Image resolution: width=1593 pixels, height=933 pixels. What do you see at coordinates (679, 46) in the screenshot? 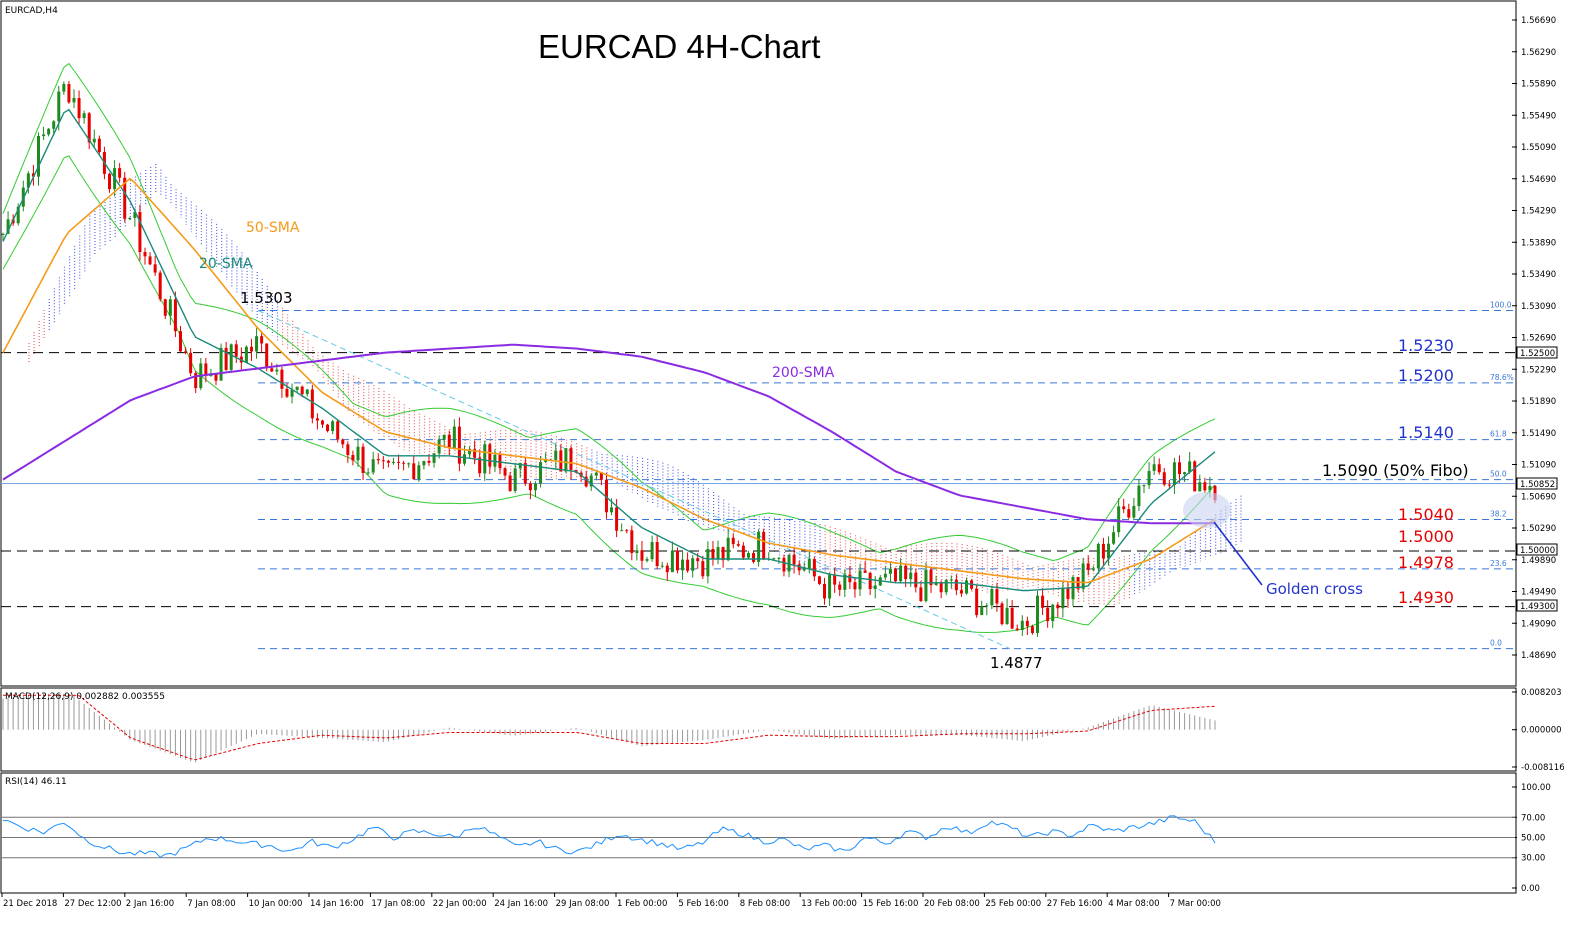
I see `chart-title: EURCAD 4H-Chart` at bounding box center [679, 46].